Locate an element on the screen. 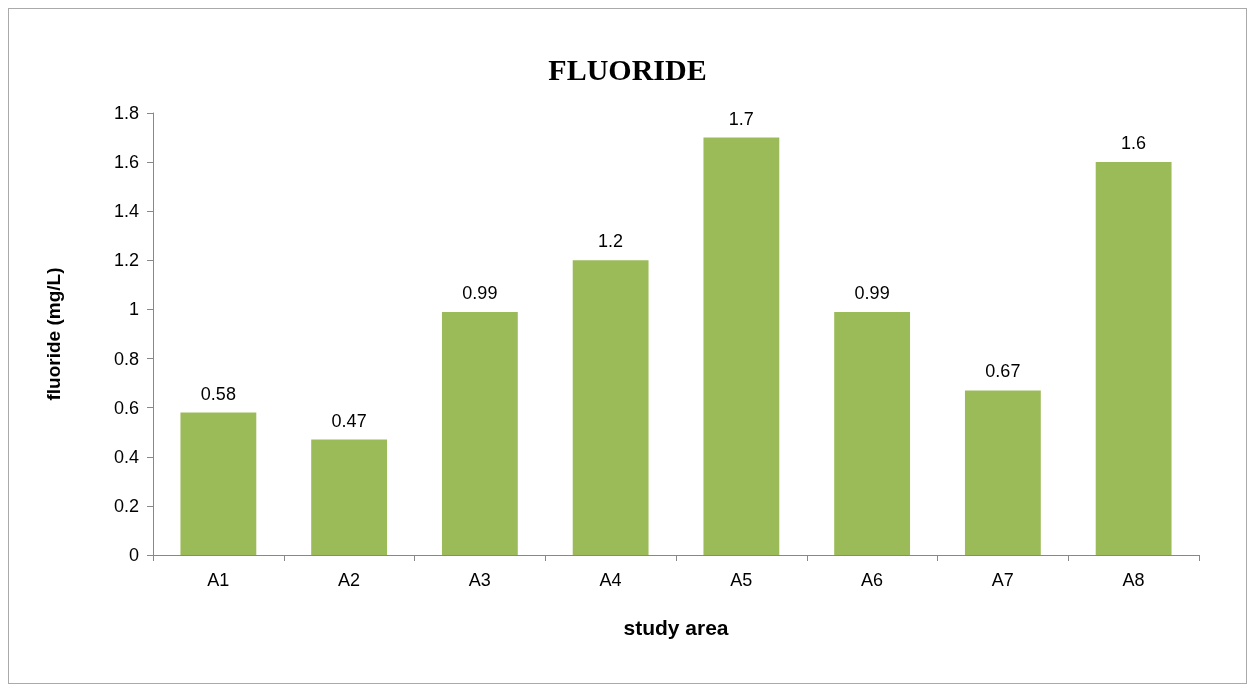 The image size is (1255, 692). y-tick-label: 1.6 is located at coordinates (126, 162).